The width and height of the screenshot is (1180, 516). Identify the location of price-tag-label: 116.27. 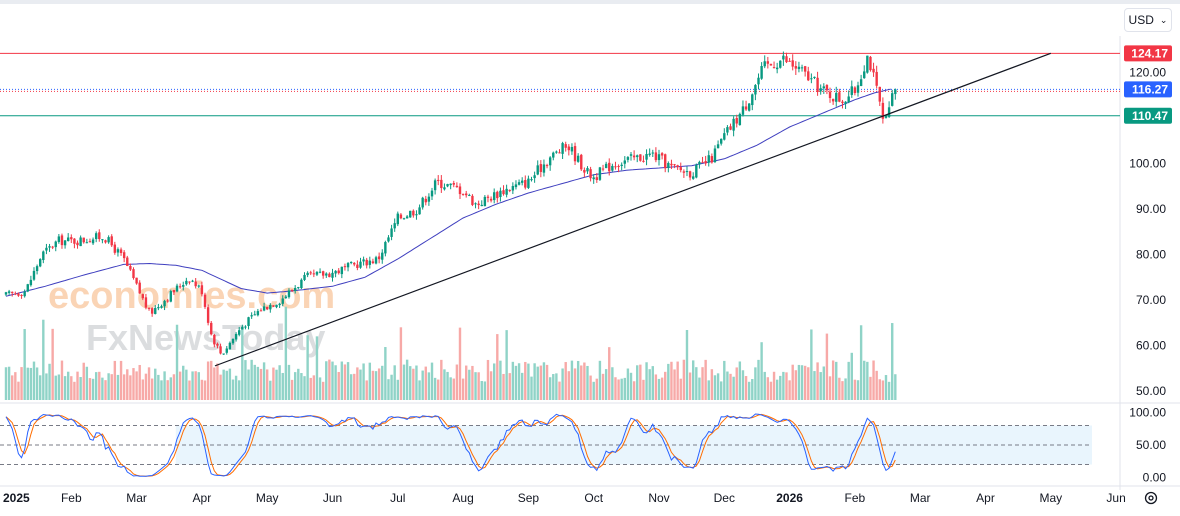
(1150, 89).